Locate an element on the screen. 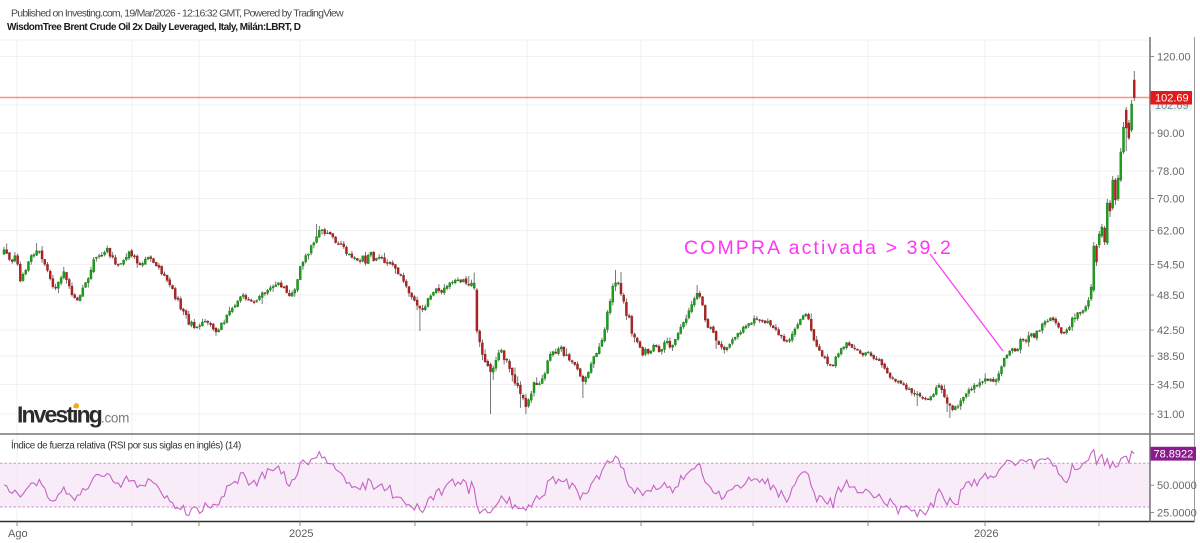 The height and width of the screenshot is (543, 1200). svg-text: 70.00 is located at coordinates (1171, 199).